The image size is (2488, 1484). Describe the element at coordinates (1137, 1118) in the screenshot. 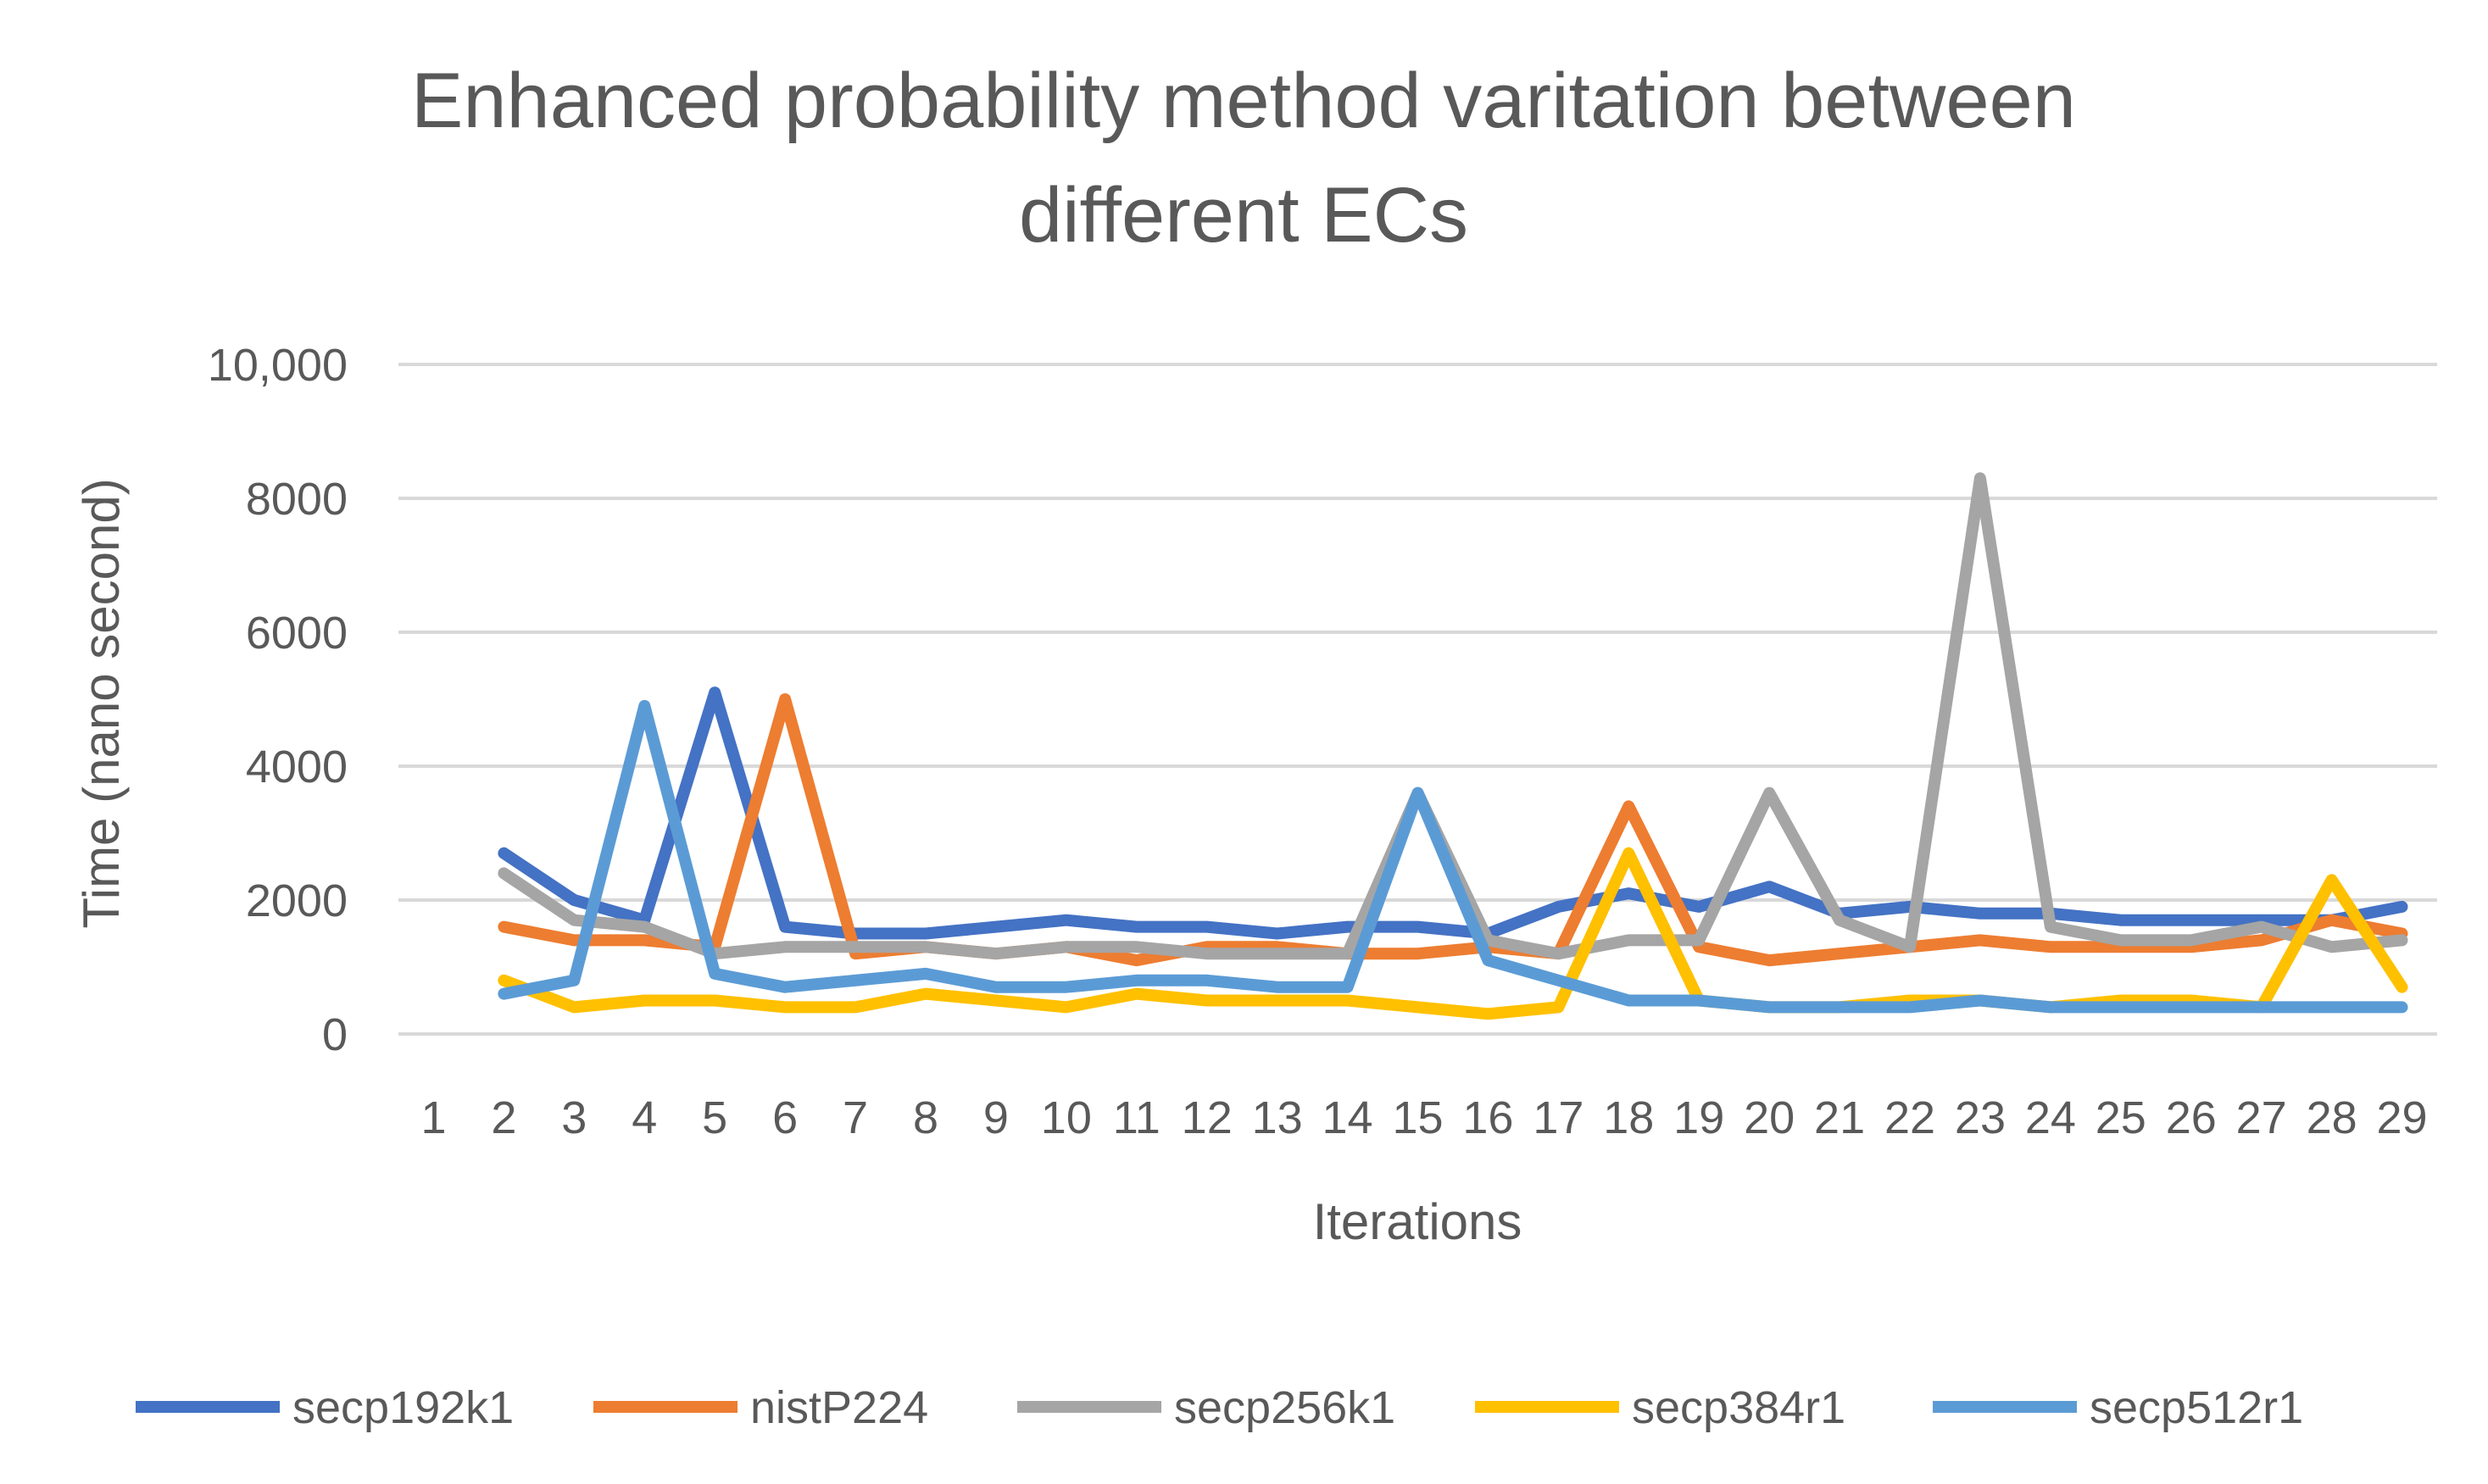

I see `x-tick-label: 11` at that location.